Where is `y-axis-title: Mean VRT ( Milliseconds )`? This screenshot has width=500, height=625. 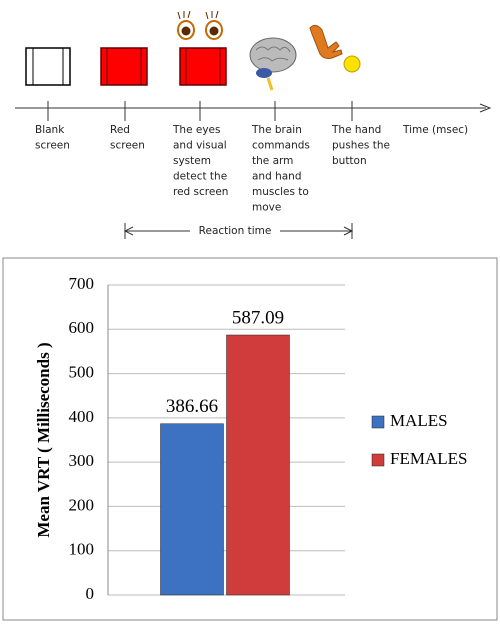 y-axis-title: Mean VRT ( Milliseconds ) is located at coordinates (43, 439).